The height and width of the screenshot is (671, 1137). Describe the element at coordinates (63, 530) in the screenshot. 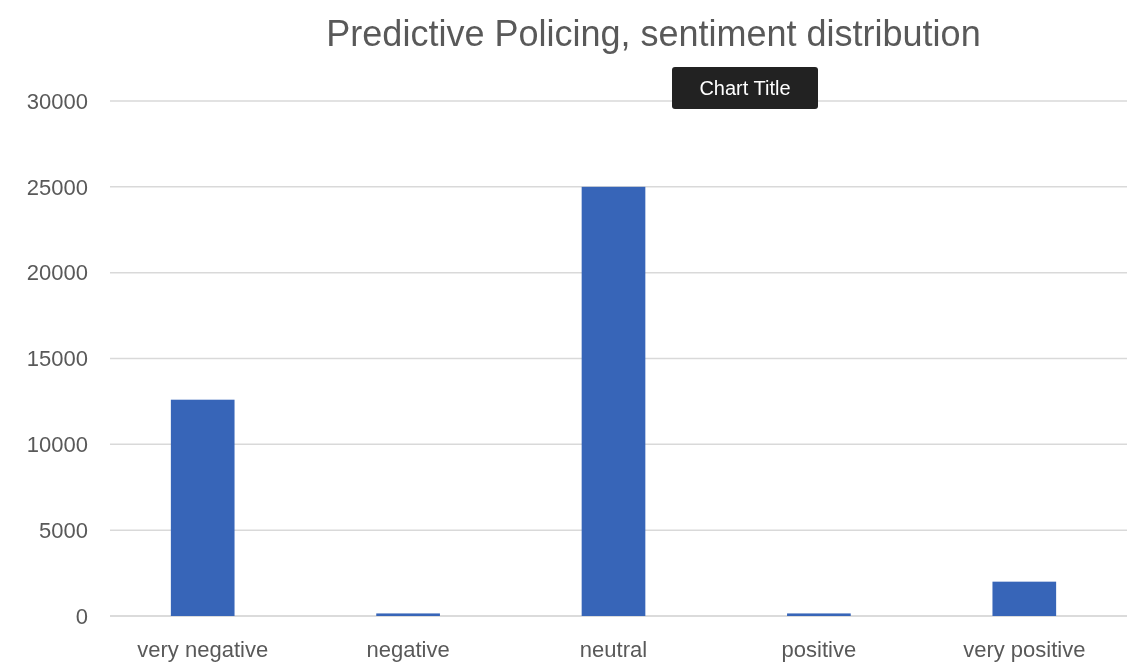

I see `y-tick-label: 5000` at that location.